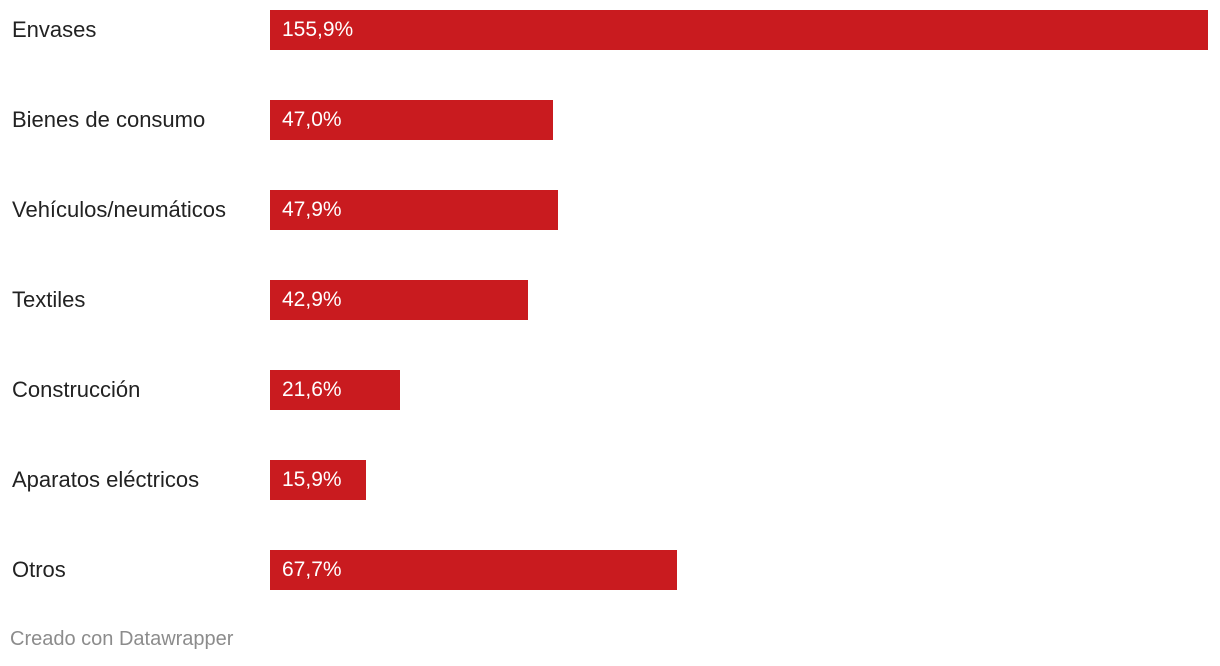 The image size is (1220, 666). What do you see at coordinates (122, 639) in the screenshot?
I see `datawrapper-credit: Creado con Datawrapper` at bounding box center [122, 639].